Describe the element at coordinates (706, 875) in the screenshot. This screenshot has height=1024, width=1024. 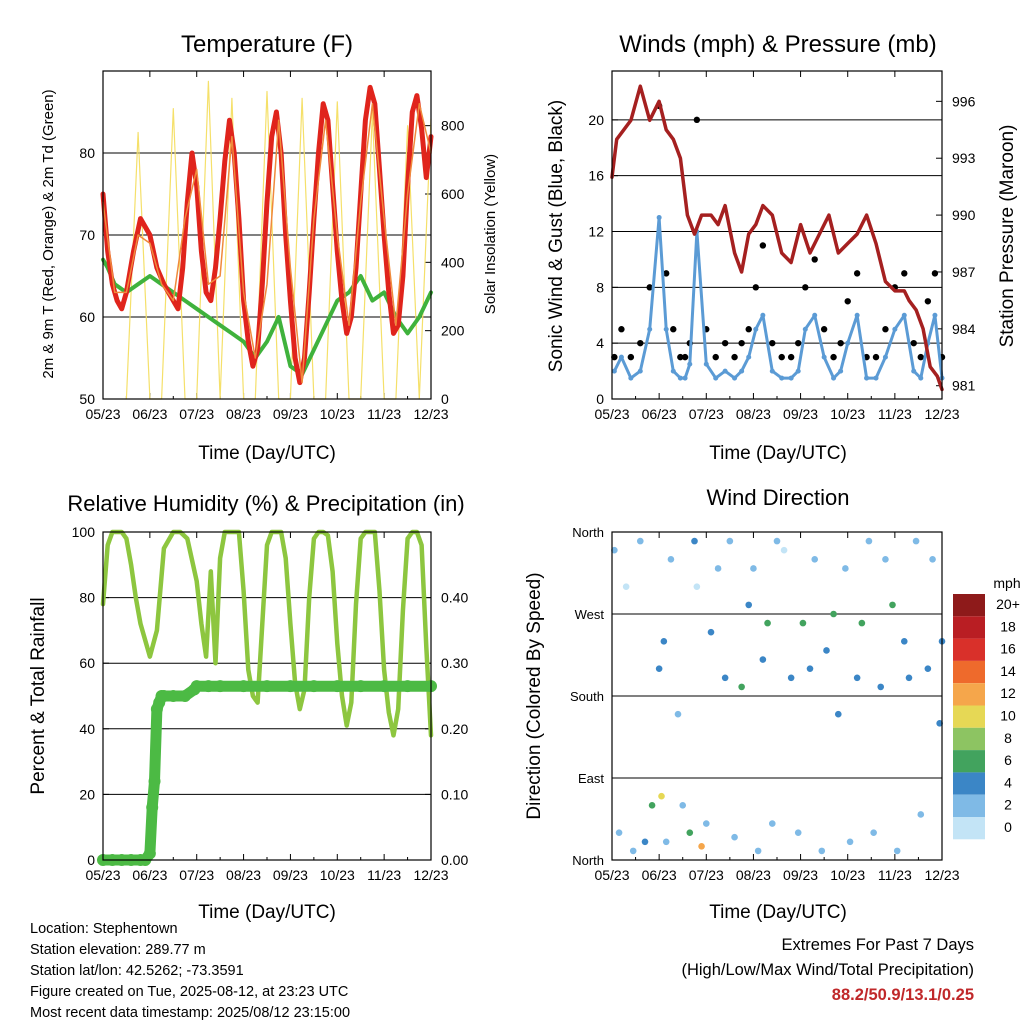
I see `wdir-x-tick-label: 07/23` at that location.